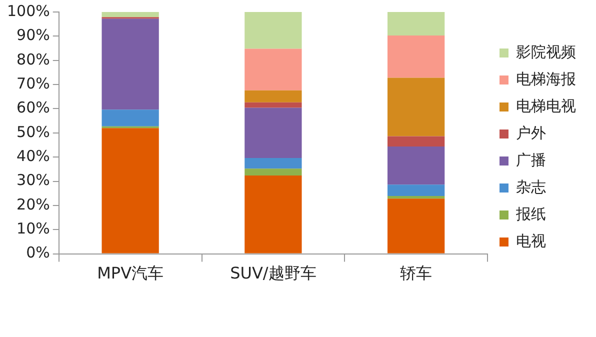 The image size is (596, 337). Describe the element at coordinates (33, 59) in the screenshot. I see `y-tick-label: 80%` at that location.